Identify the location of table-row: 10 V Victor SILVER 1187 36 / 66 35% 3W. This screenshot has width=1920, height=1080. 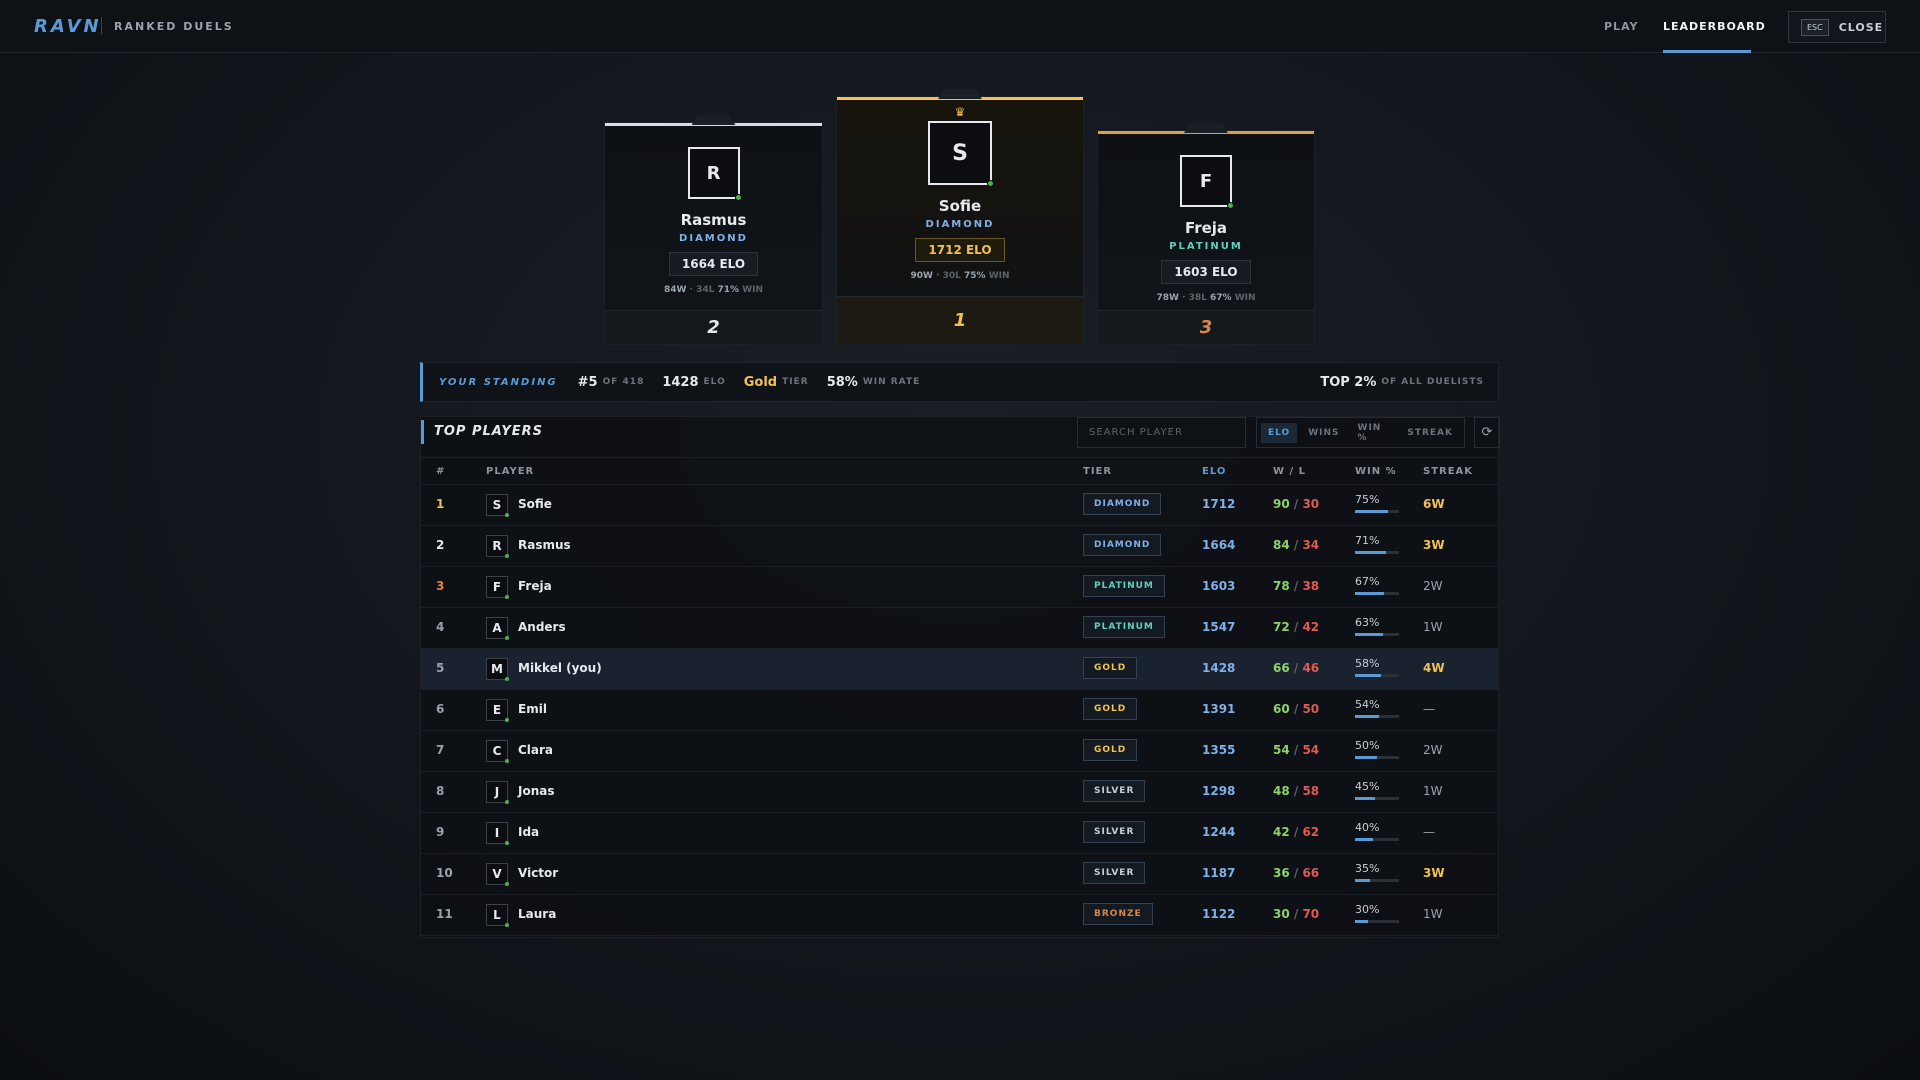
(959, 874).